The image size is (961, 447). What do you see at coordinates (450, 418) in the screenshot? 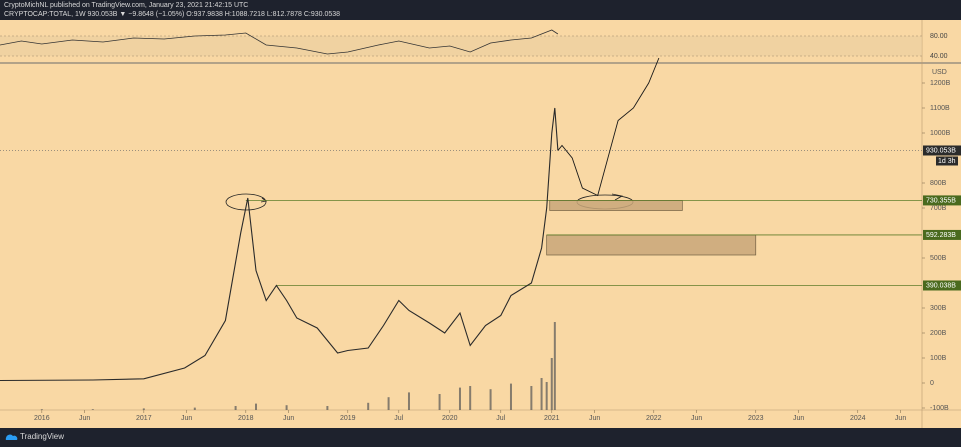
I see `x-tick-label: 2020` at bounding box center [450, 418].